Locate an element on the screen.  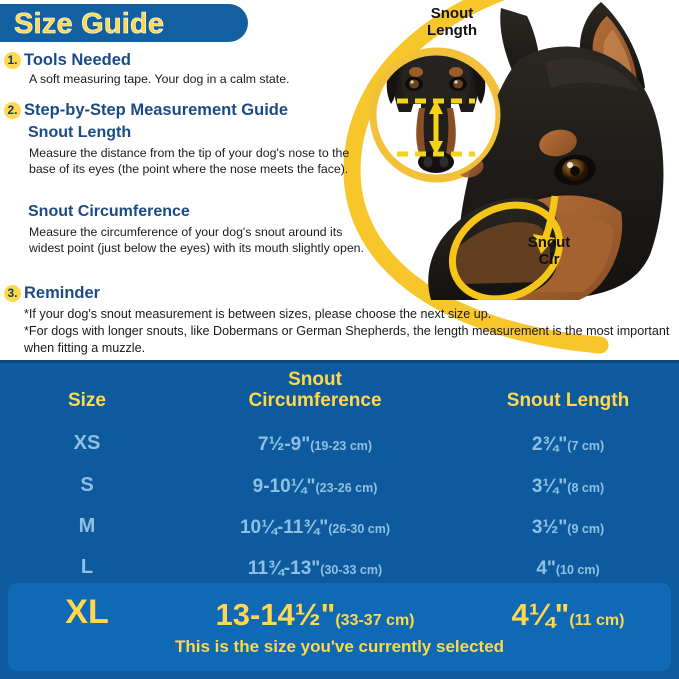
row-circumference-cm: (19-23 cm) is located at coordinates (341, 446).